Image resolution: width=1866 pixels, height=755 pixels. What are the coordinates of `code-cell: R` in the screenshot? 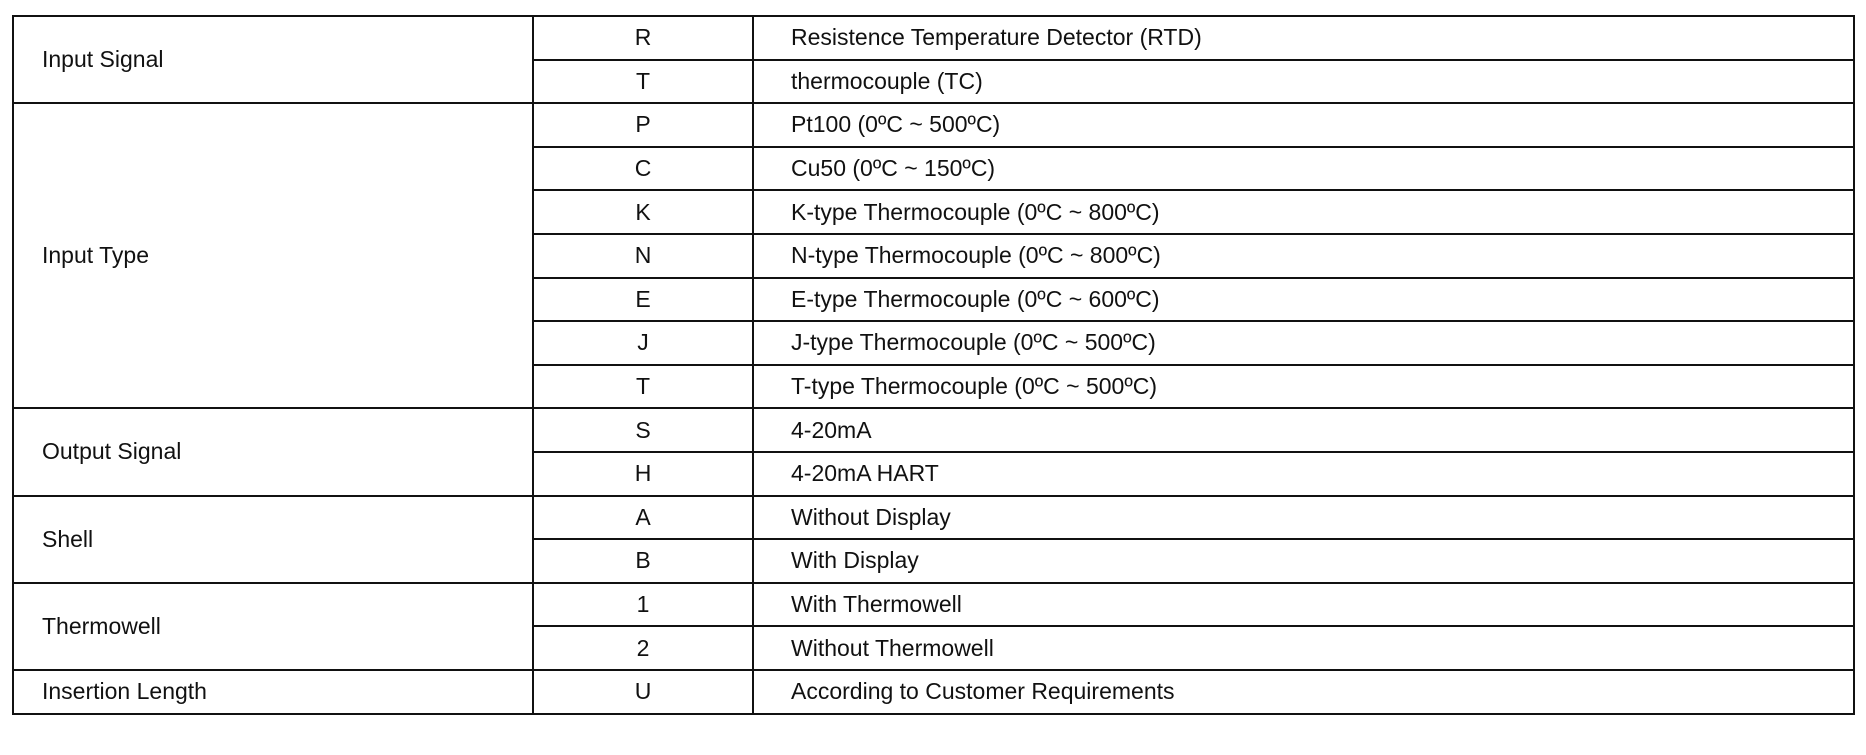 It's located at (643, 38).